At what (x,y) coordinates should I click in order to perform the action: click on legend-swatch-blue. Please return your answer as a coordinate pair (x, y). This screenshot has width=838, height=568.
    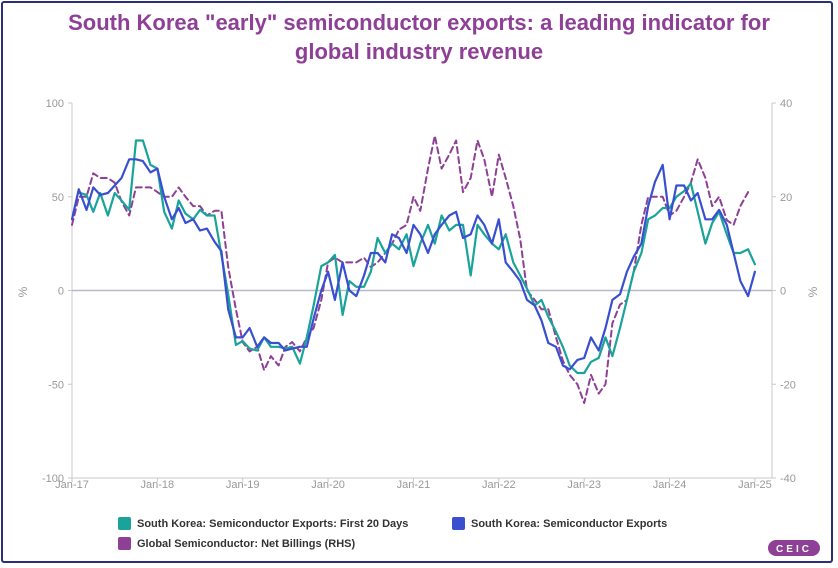
    Looking at the image, I should click on (458, 523).